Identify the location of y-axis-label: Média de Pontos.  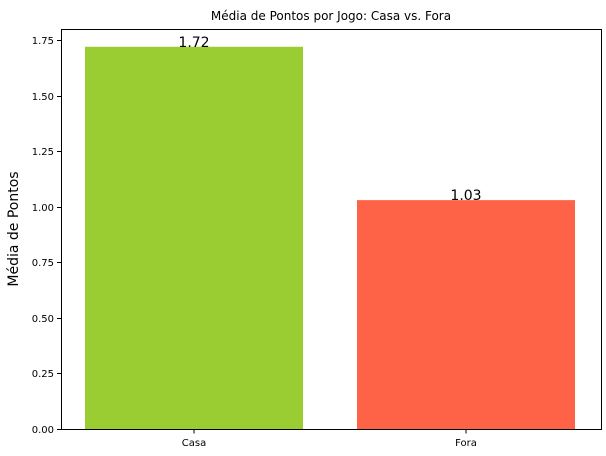
(14, 228).